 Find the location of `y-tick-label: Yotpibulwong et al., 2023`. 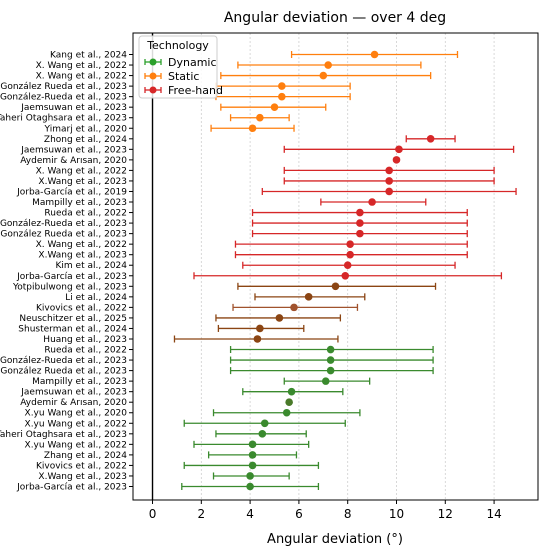

y-tick-label: Yotpibulwong et al., 2023 is located at coordinates (69, 287).